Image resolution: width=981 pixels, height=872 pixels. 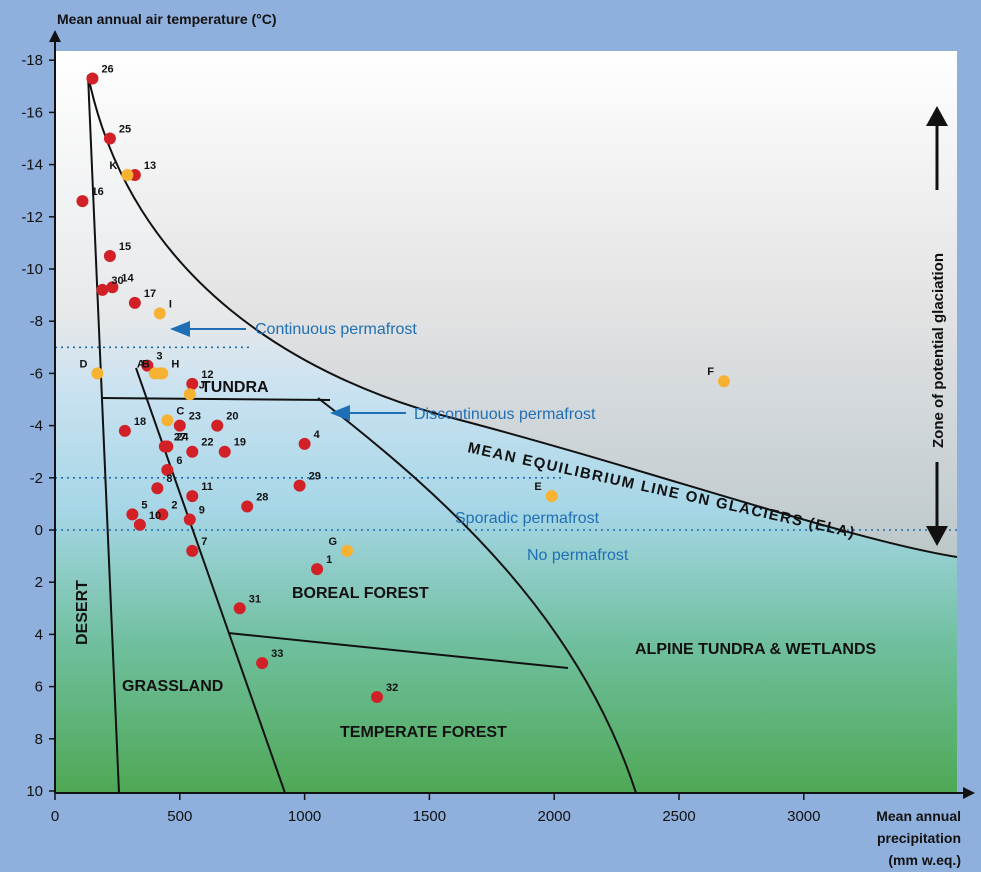 I want to click on point-label-14: 14, so click(x=127, y=278).